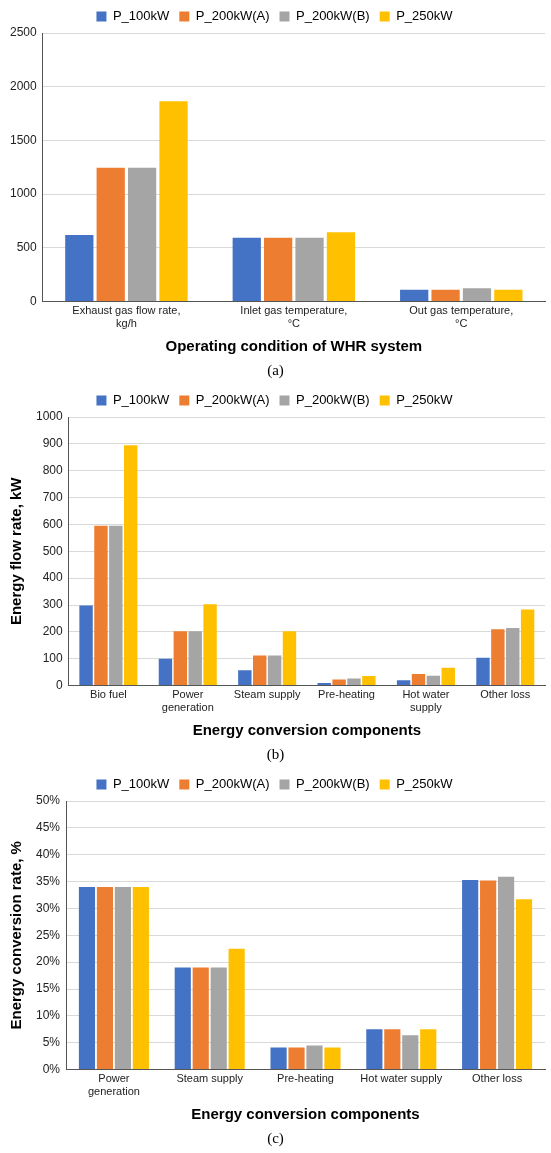  Describe the element at coordinates (275, 754) in the screenshot. I see `text: (b)` at that location.